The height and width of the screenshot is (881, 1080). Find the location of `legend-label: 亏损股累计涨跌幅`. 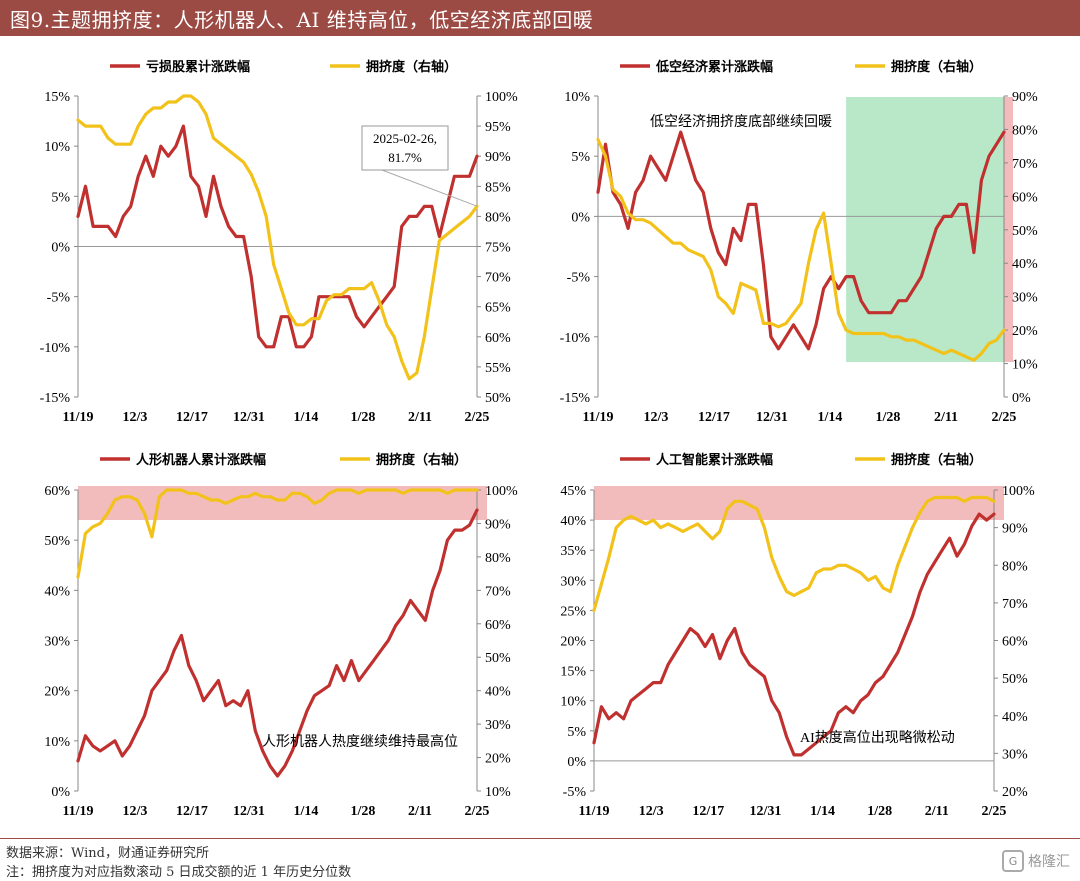

legend-label: 亏损股累计涨跌幅 is located at coordinates (198, 66).